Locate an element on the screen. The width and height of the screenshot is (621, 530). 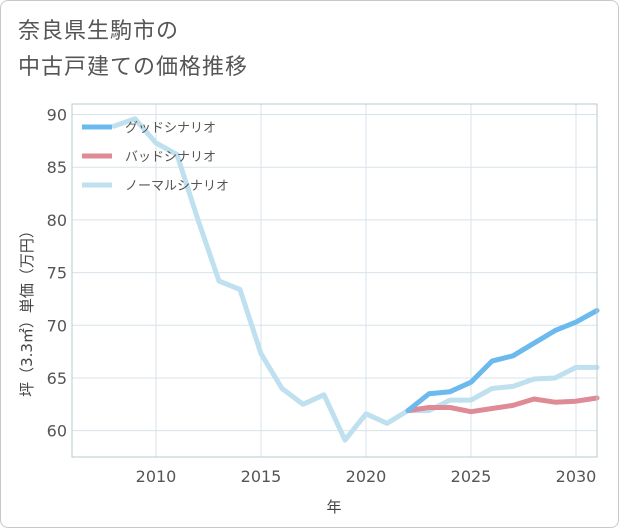
chart-title: 奈良県生駒市の 中古戸建ての価格推移 is located at coordinates (133, 50).